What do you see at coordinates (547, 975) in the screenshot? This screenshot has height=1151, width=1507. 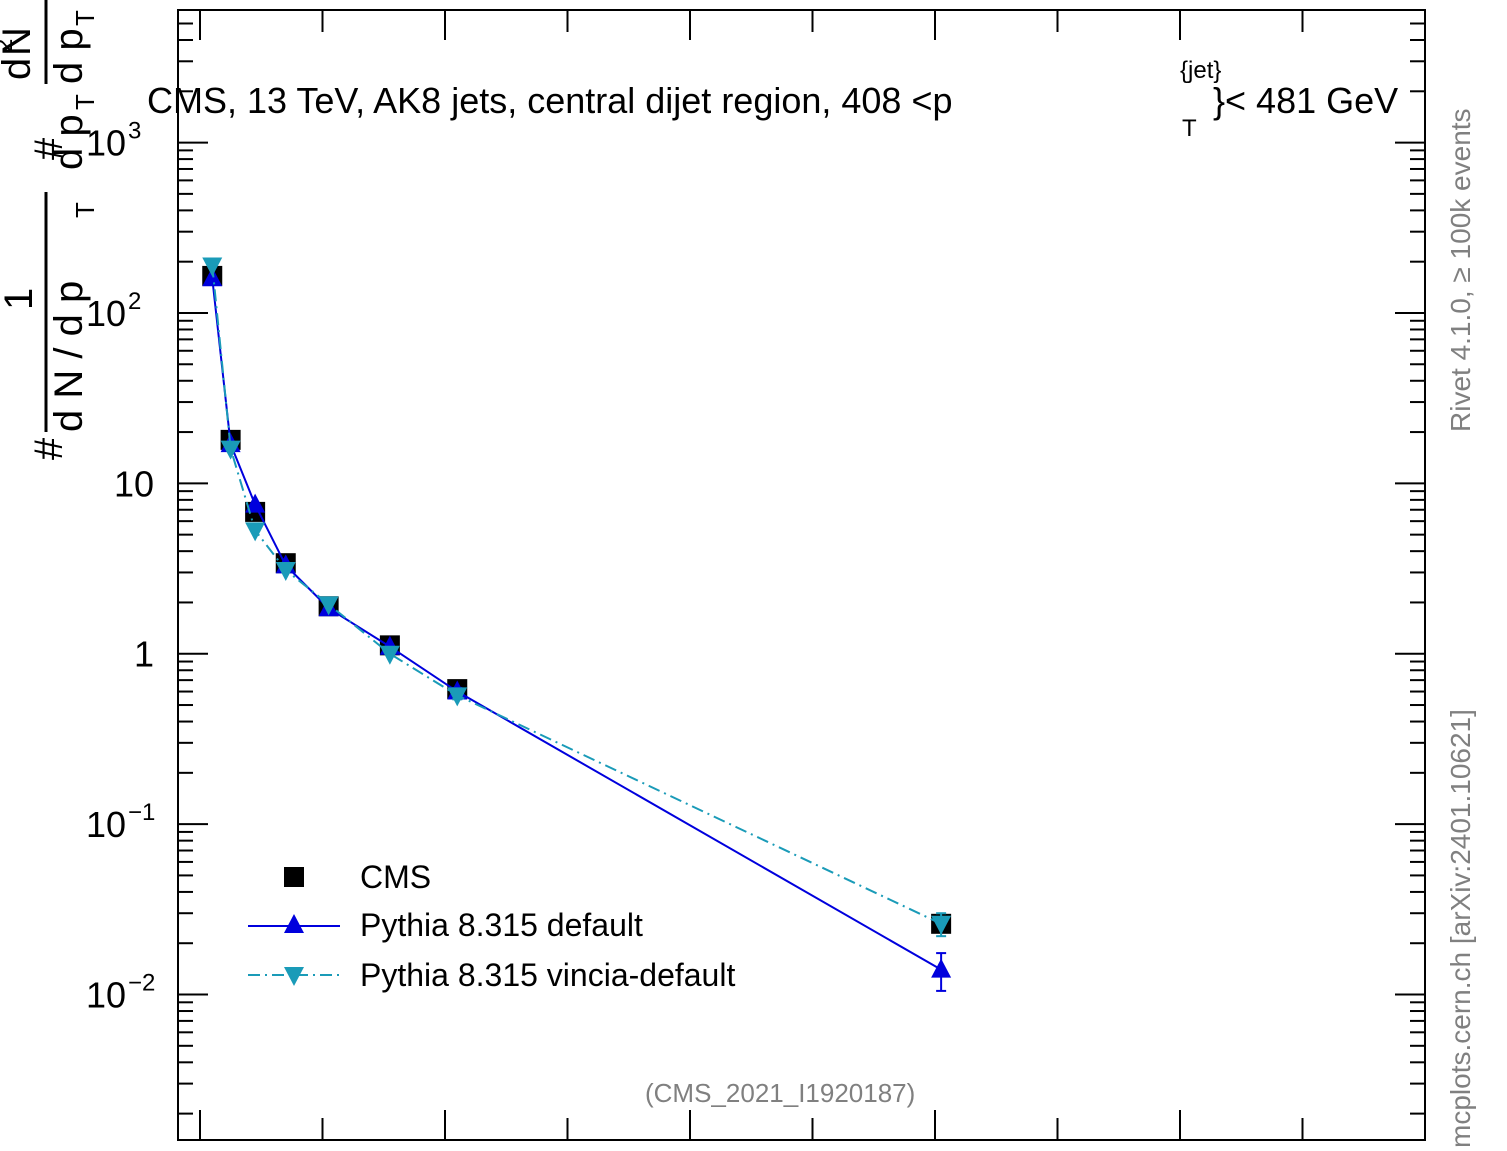 I see `legend-label-pythia-vincia: Pythia 8.315 vincia-default` at bounding box center [547, 975].